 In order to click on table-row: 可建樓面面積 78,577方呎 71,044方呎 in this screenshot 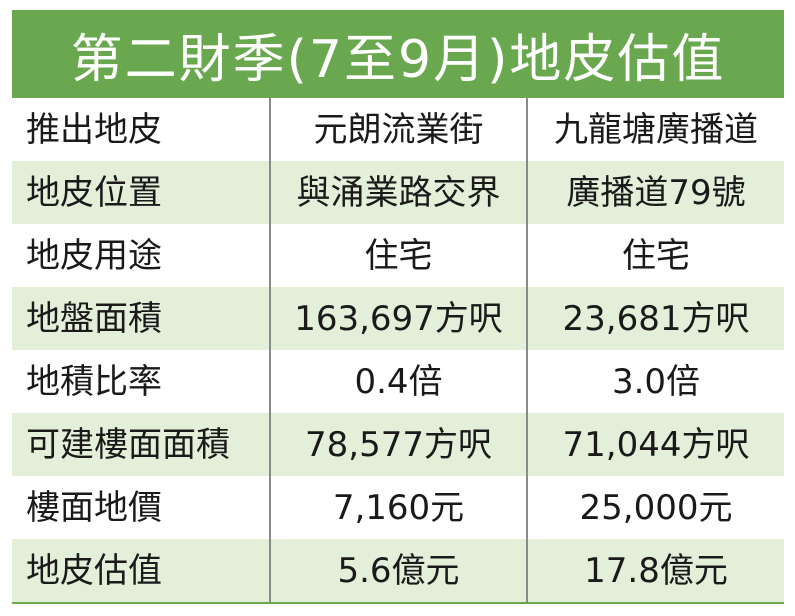, I will do `click(398, 444)`.